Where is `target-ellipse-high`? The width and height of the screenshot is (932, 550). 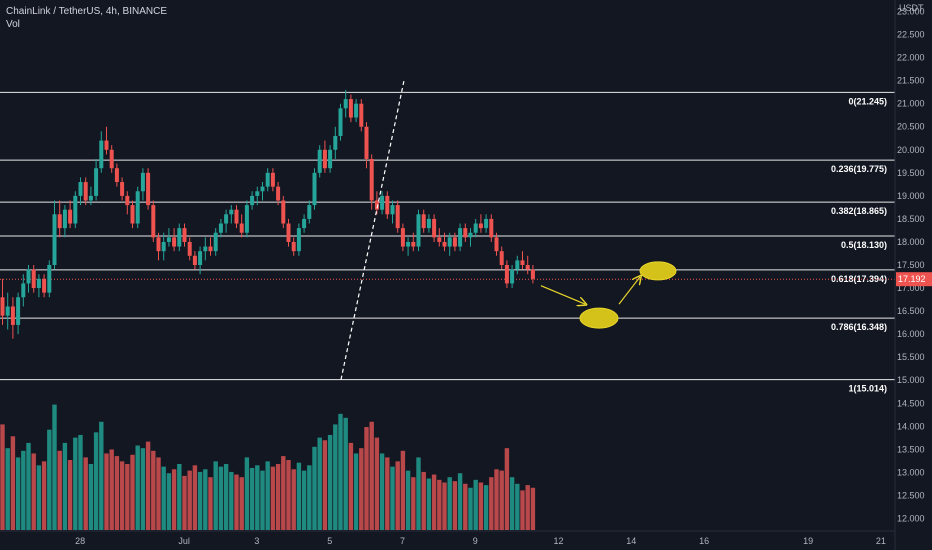
target-ellipse-high is located at coordinates (658, 271).